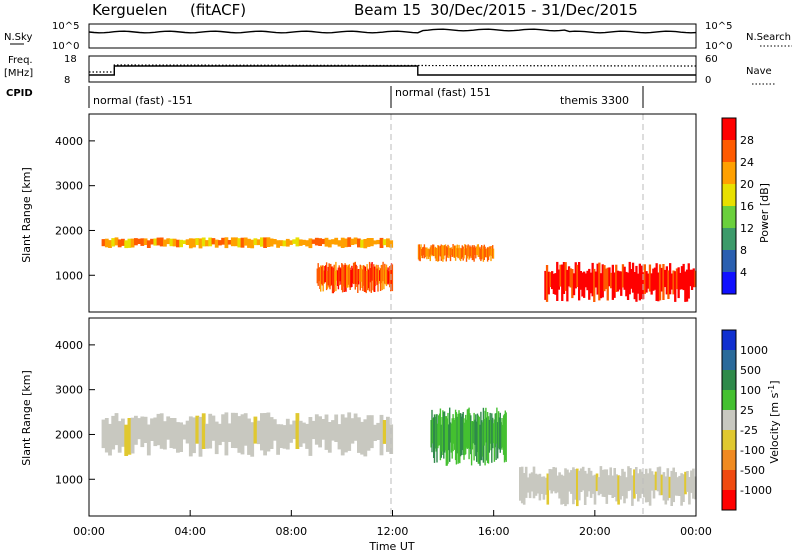  I want to click on colorbar-tick-label: 28, so click(747, 140).